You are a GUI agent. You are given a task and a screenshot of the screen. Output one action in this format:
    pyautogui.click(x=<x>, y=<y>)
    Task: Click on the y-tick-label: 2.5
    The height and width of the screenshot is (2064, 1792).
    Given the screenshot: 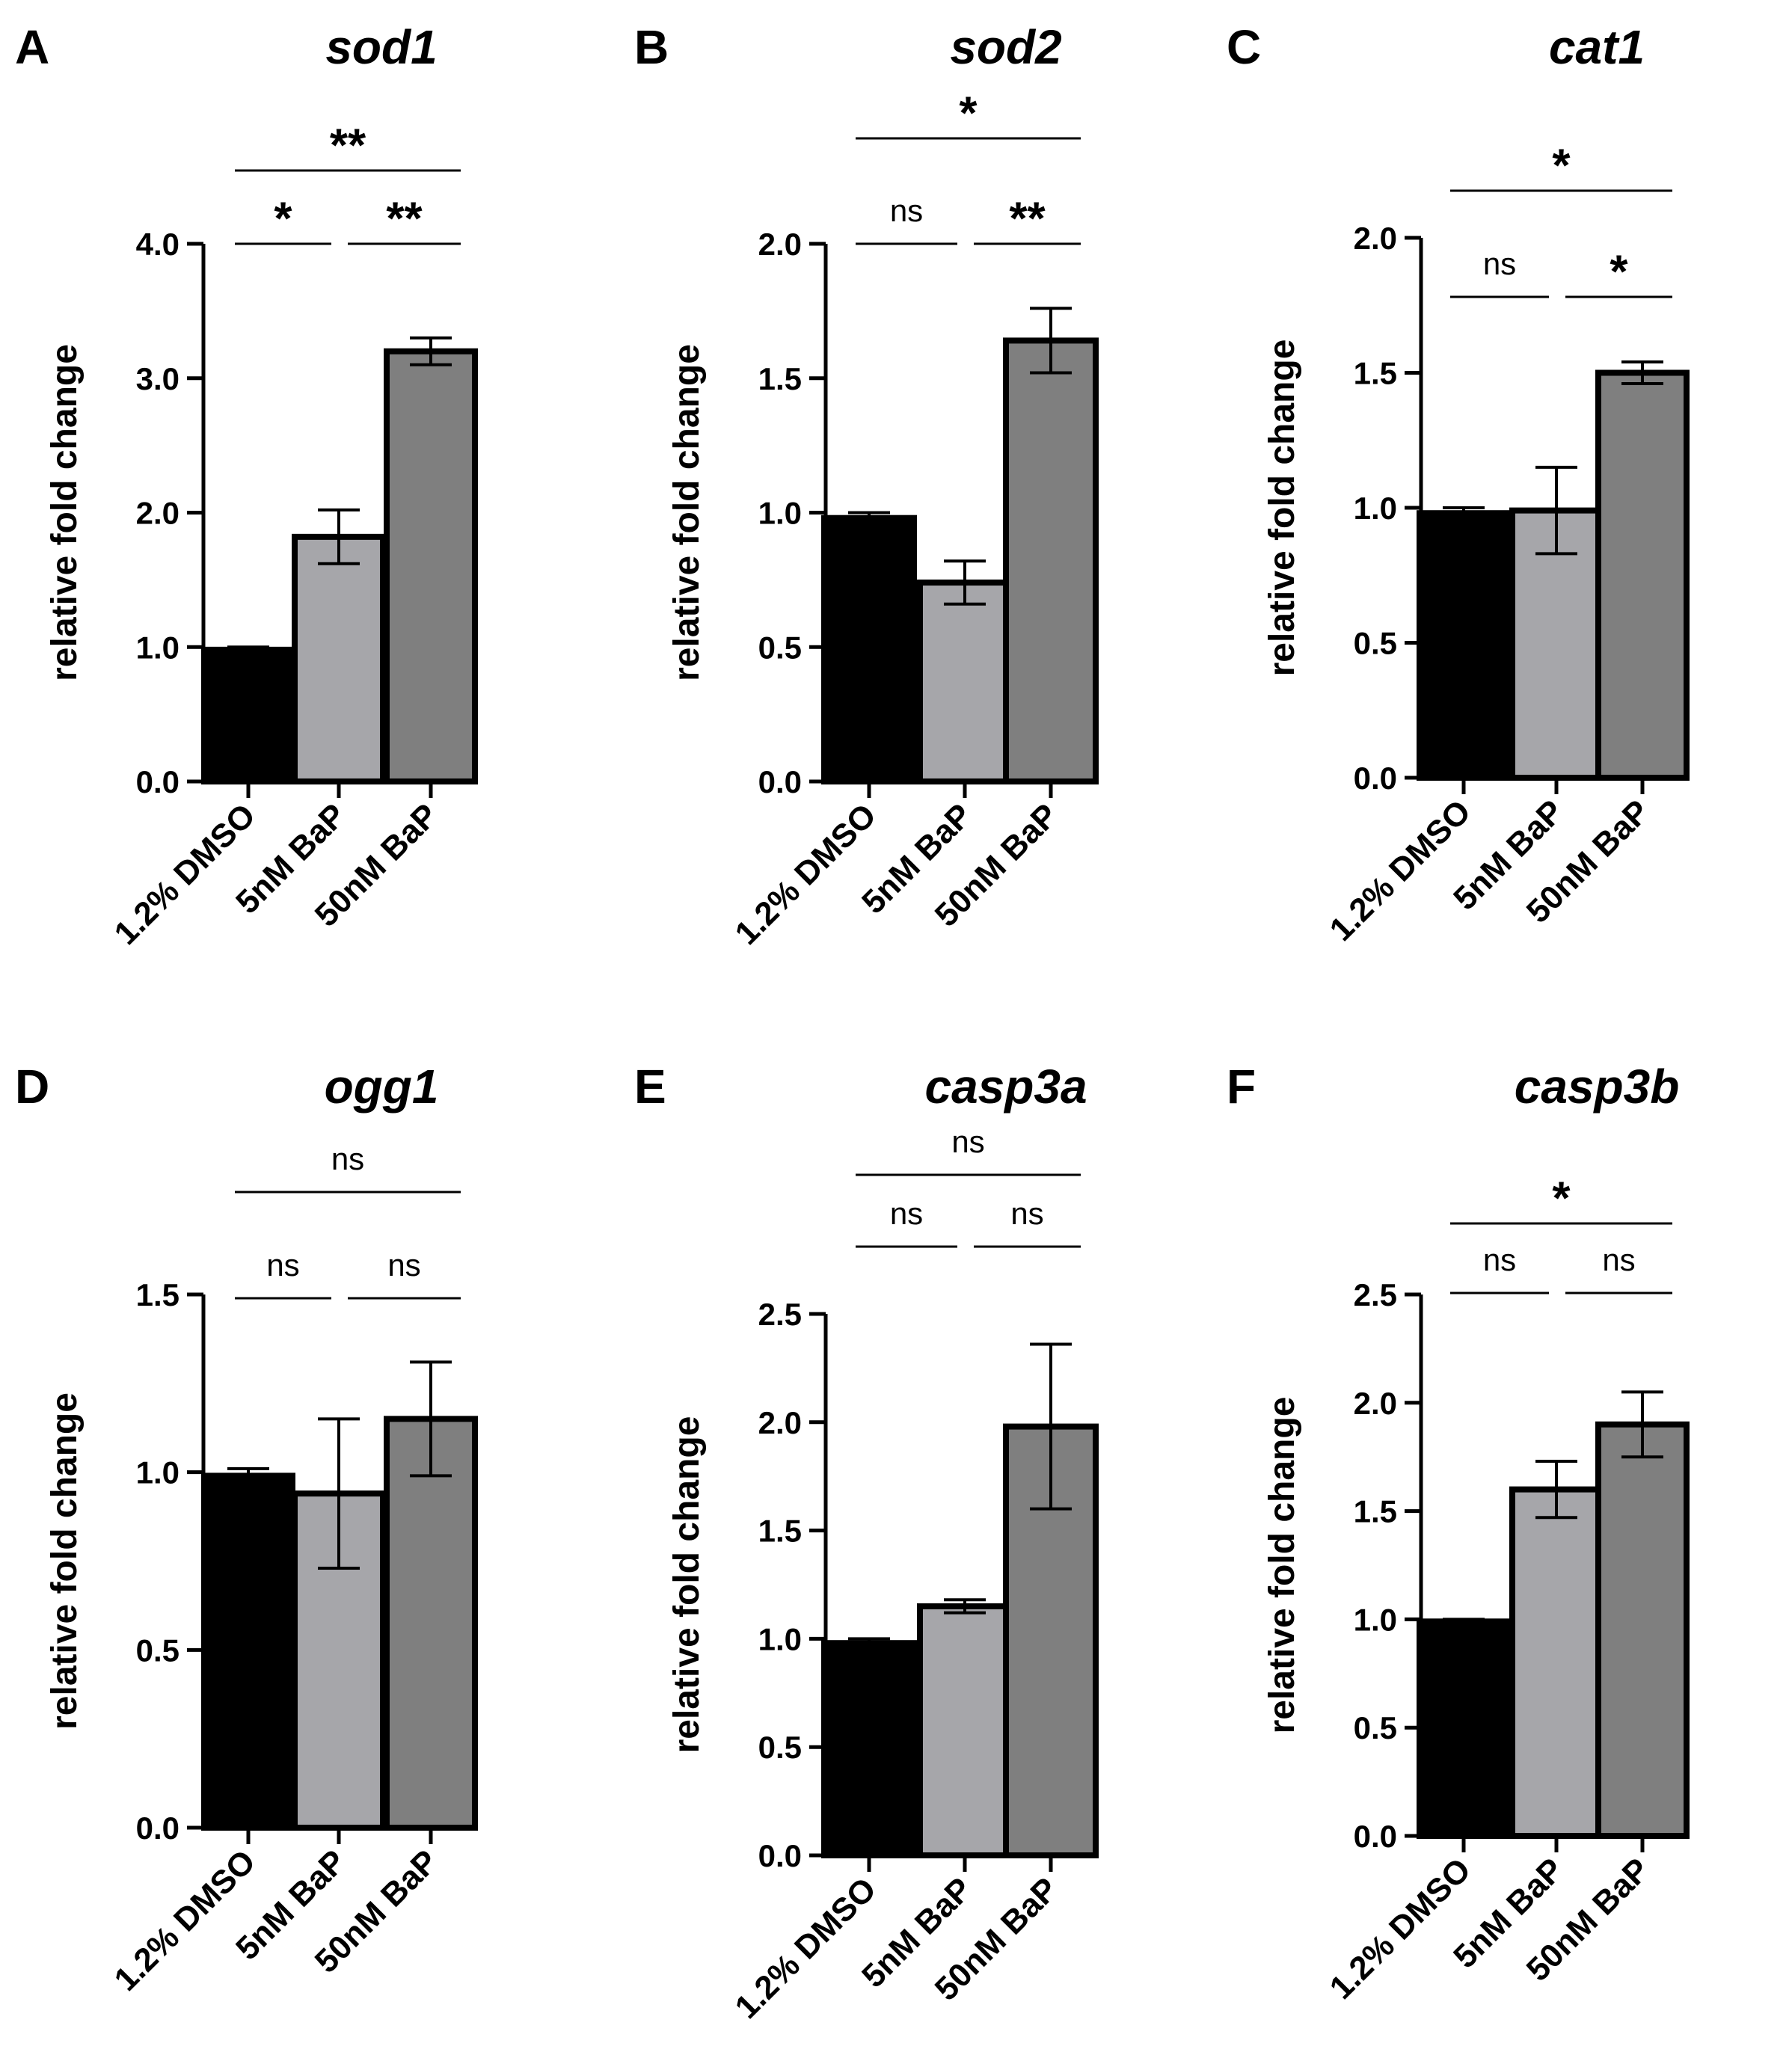 What is the action you would take?
    pyautogui.click(x=780, y=1314)
    